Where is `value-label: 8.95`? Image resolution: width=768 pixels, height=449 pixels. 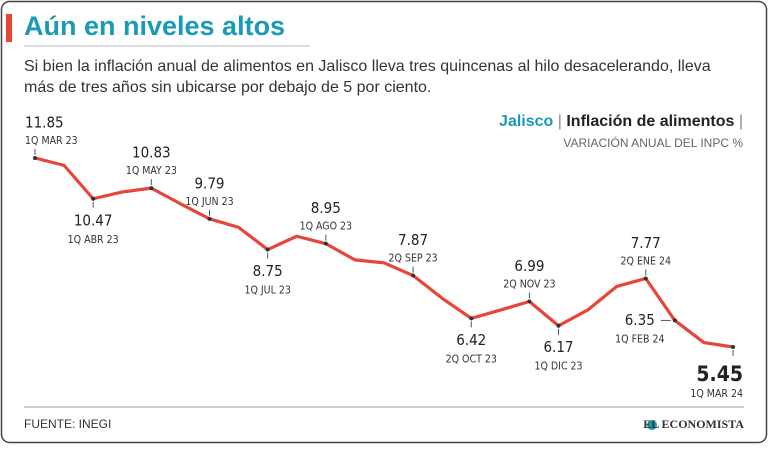
value-label: 8.95 is located at coordinates (326, 208).